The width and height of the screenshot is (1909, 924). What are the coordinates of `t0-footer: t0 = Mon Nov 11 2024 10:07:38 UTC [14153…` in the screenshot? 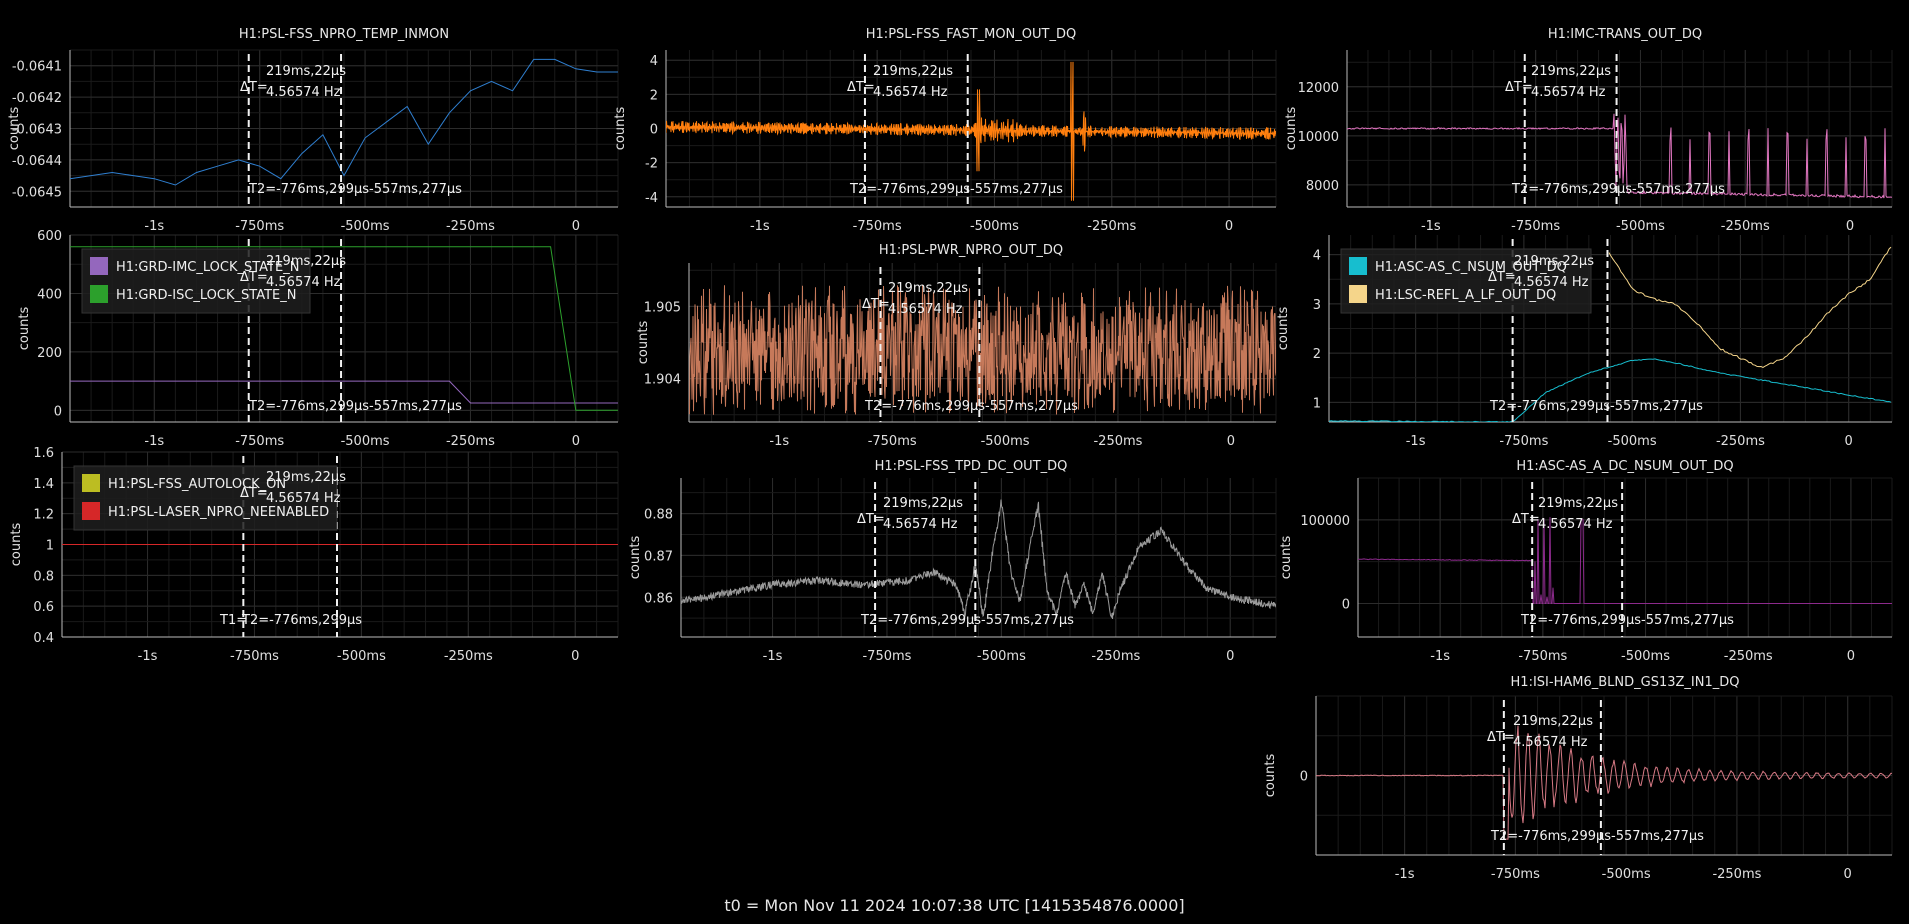 It's located at (954, 905).